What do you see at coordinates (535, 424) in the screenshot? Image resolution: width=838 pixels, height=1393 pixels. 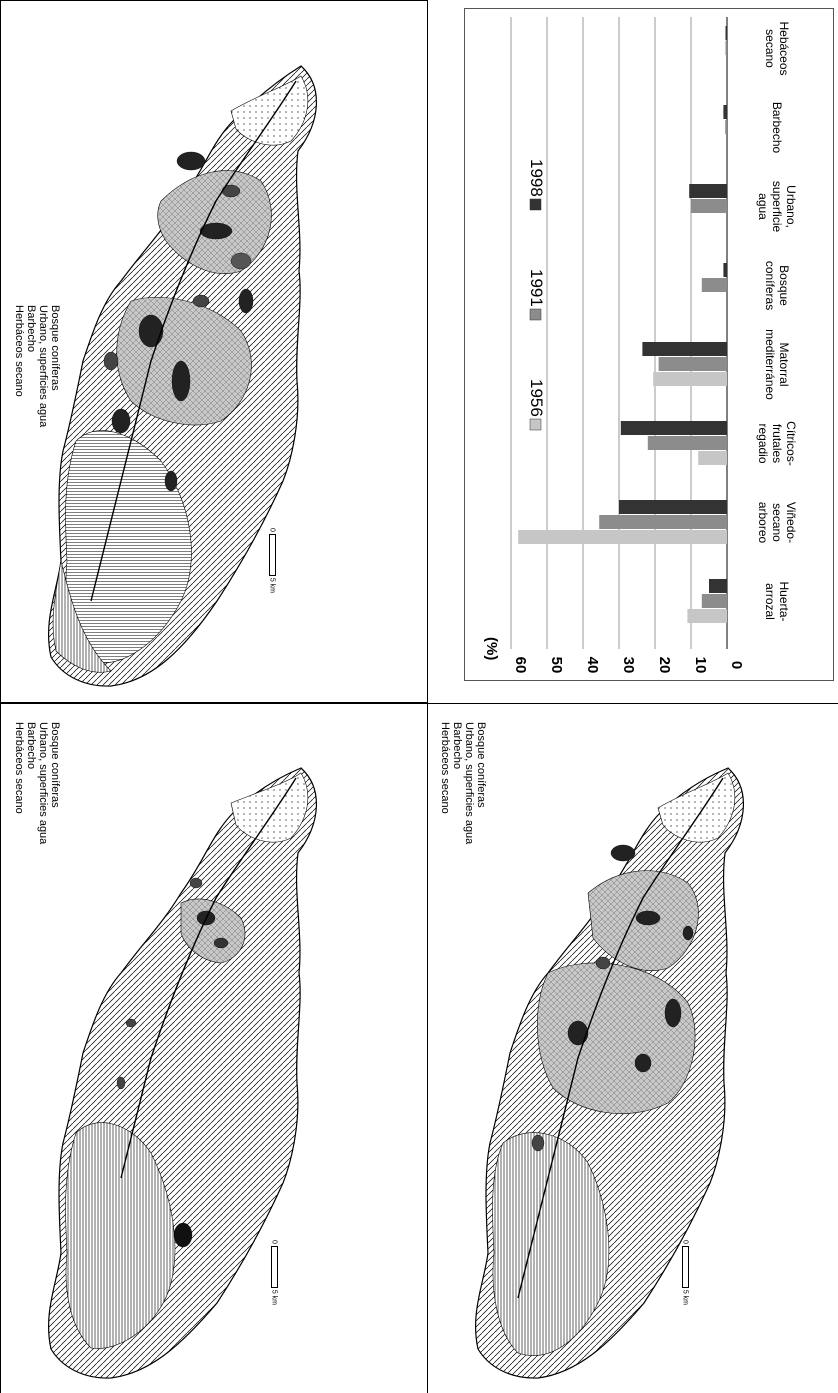 I see `legend-swatch-1956` at bounding box center [535, 424].